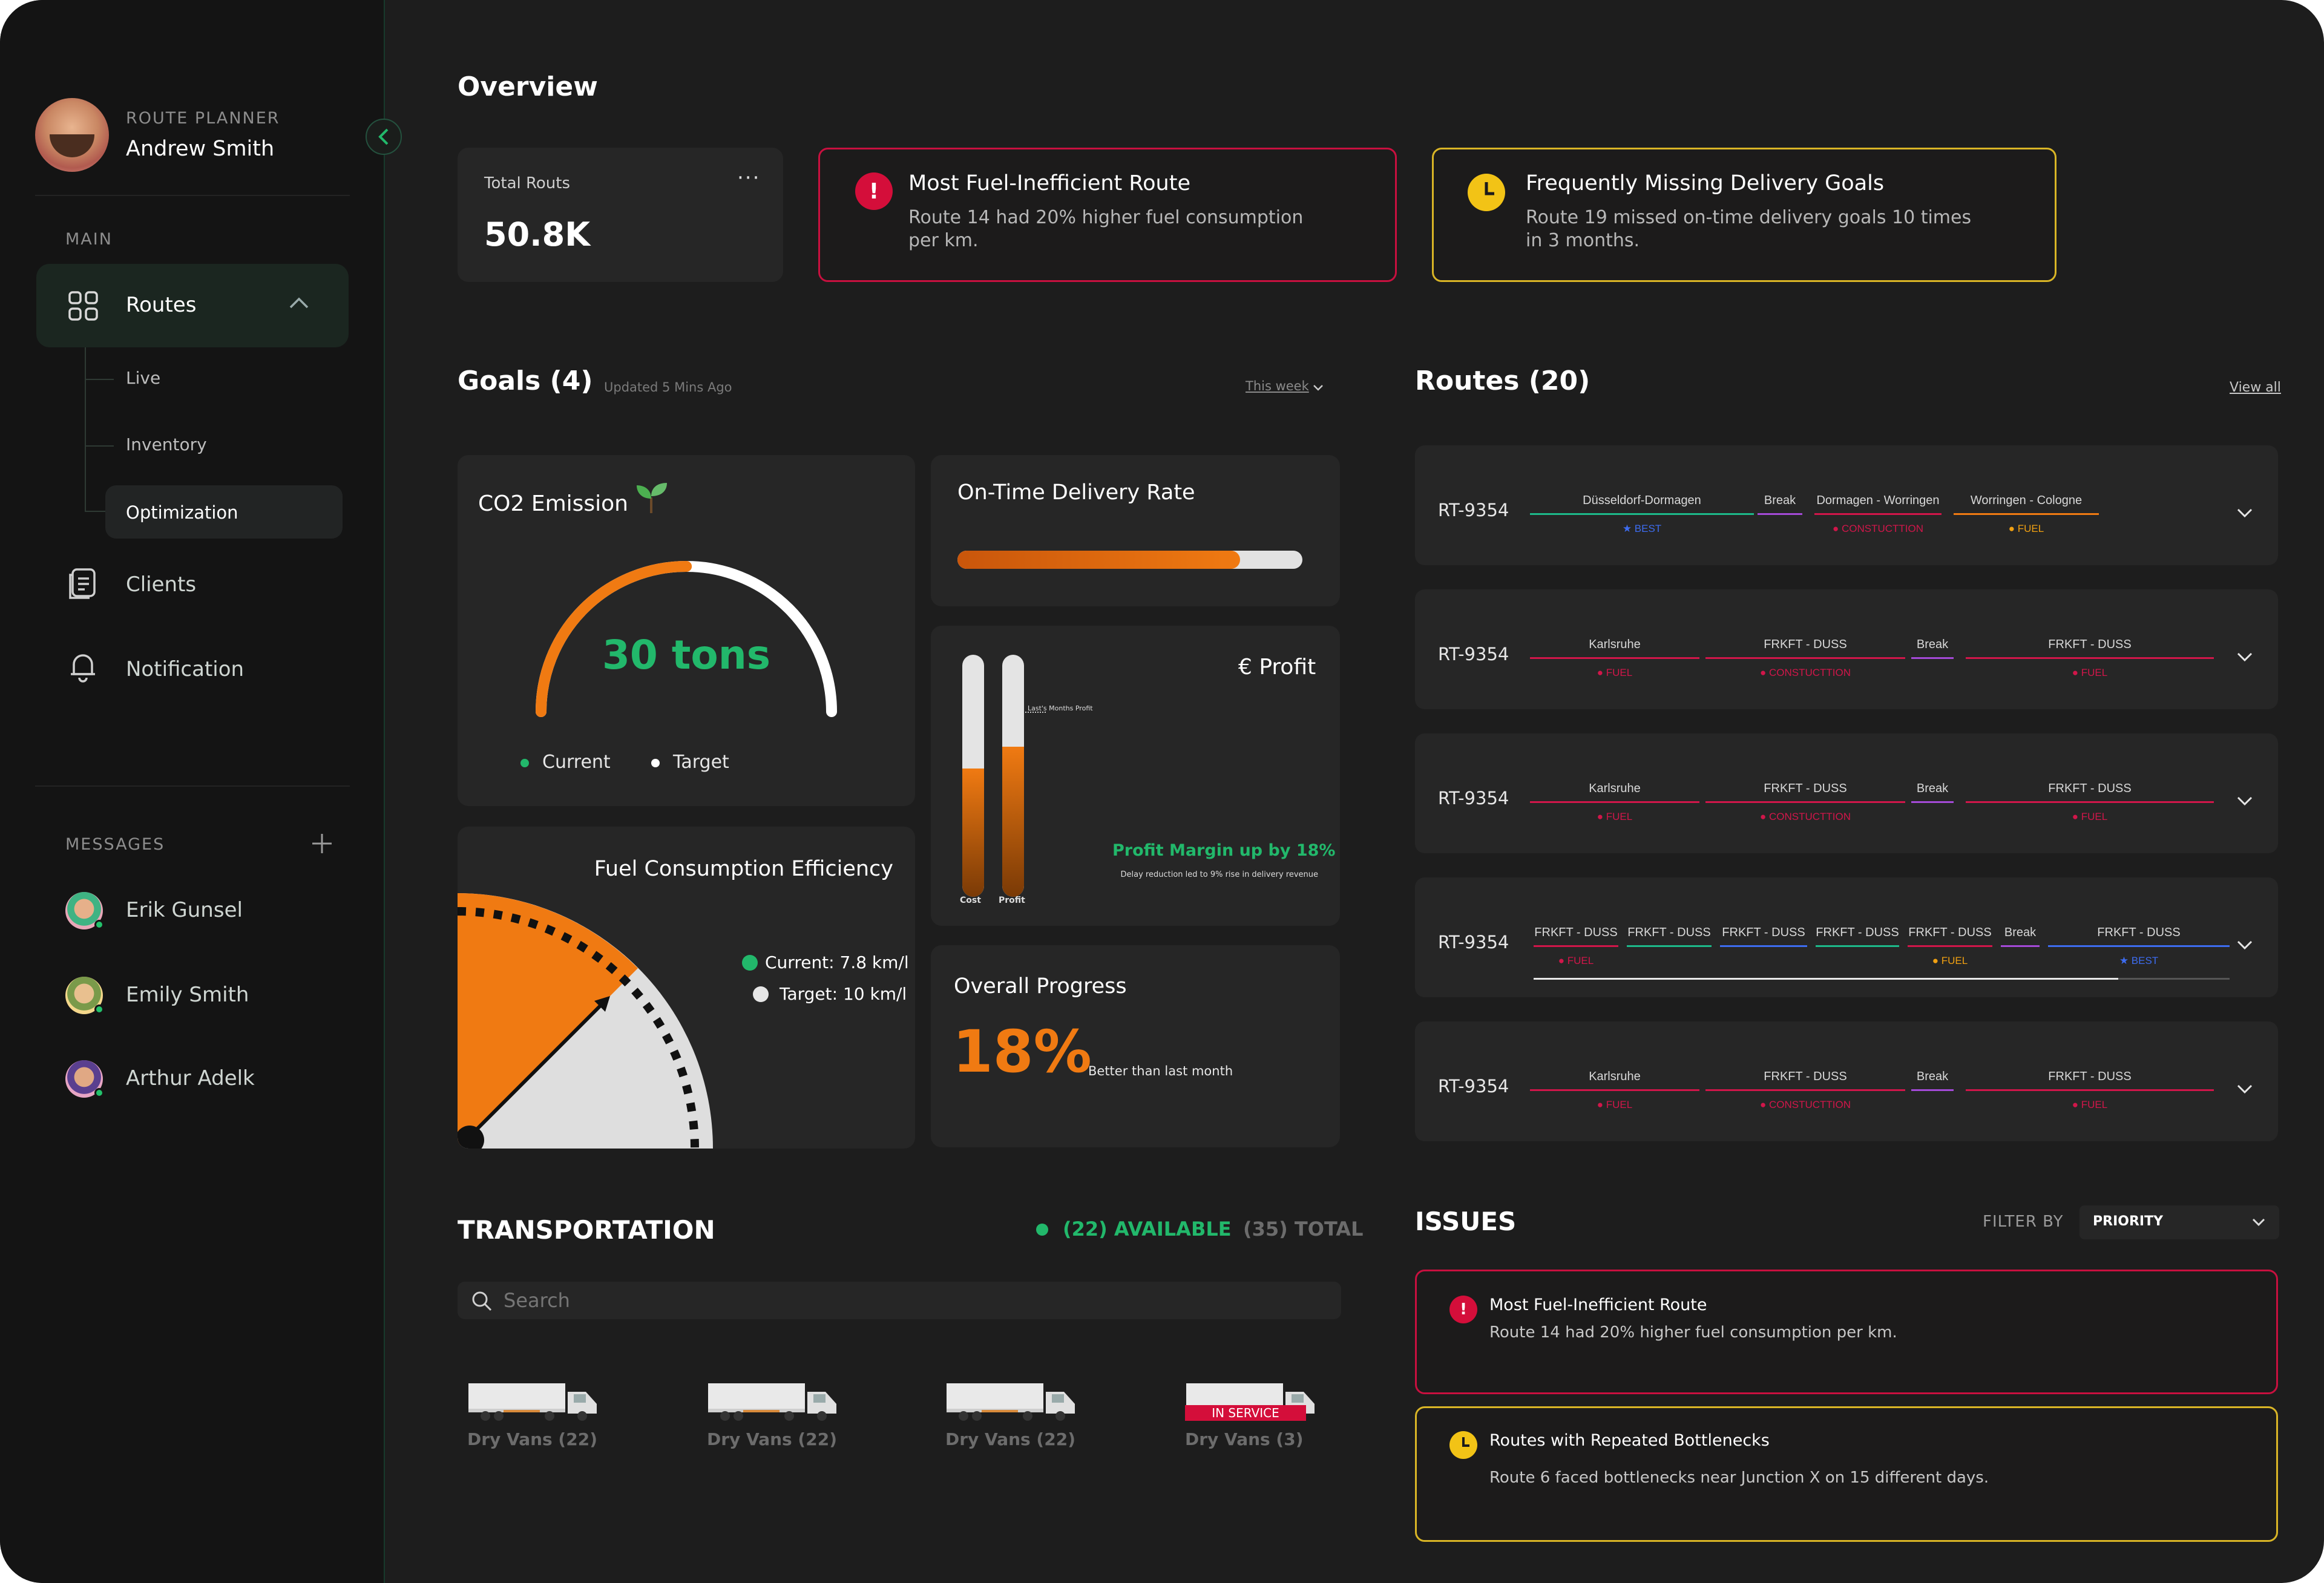  Describe the element at coordinates (2139, 937) in the screenshot. I see `route-segment: FRKFT - DUSS ★ BEST` at that location.